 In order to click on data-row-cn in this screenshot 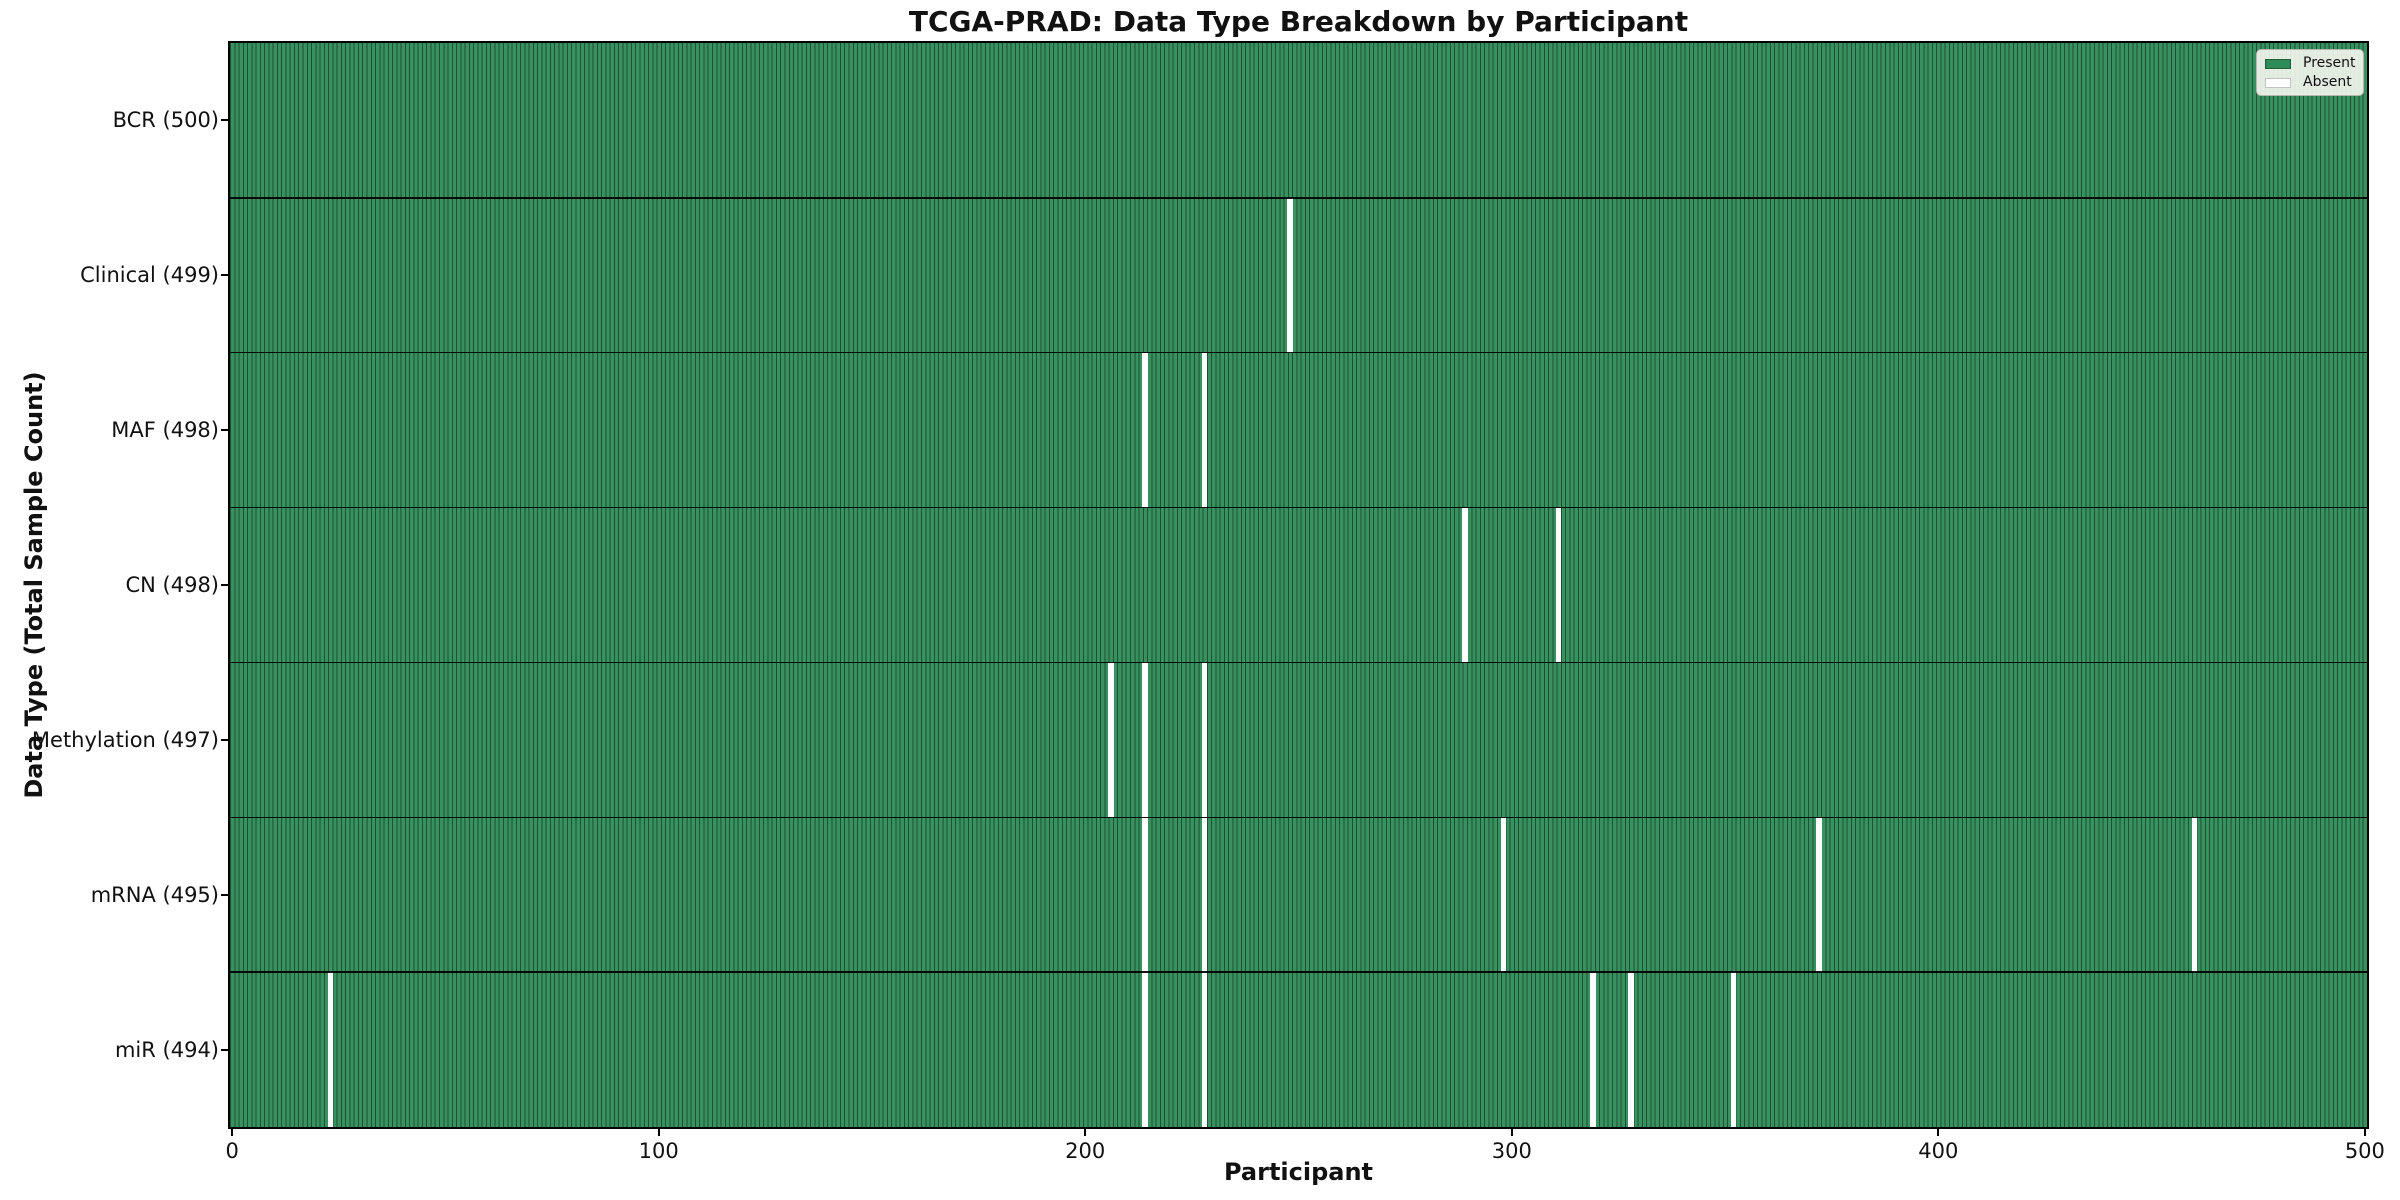, I will do `click(1298, 585)`.